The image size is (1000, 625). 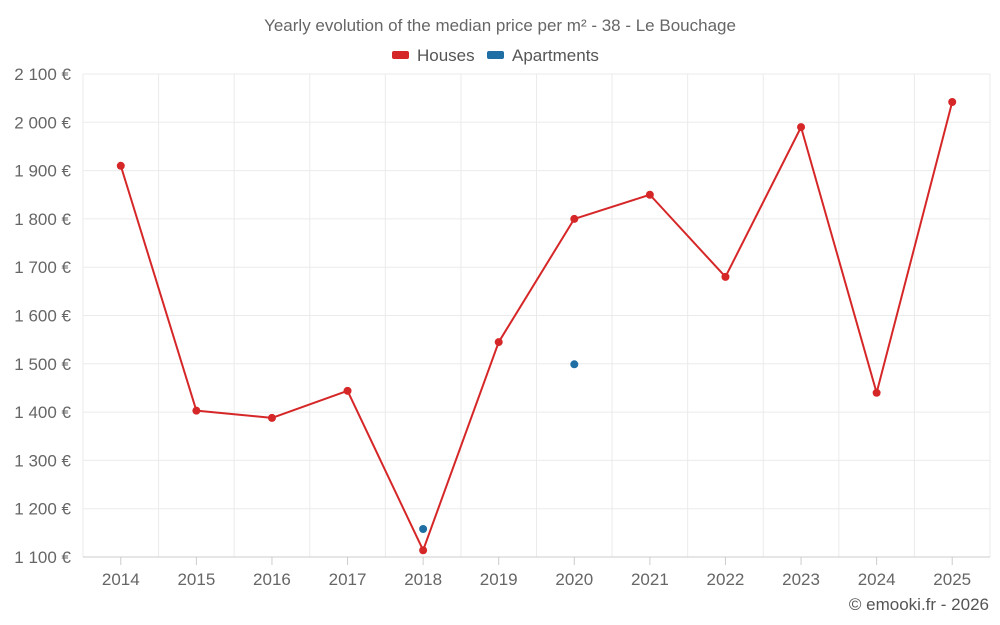 I want to click on series-apartments, so click(x=499, y=446).